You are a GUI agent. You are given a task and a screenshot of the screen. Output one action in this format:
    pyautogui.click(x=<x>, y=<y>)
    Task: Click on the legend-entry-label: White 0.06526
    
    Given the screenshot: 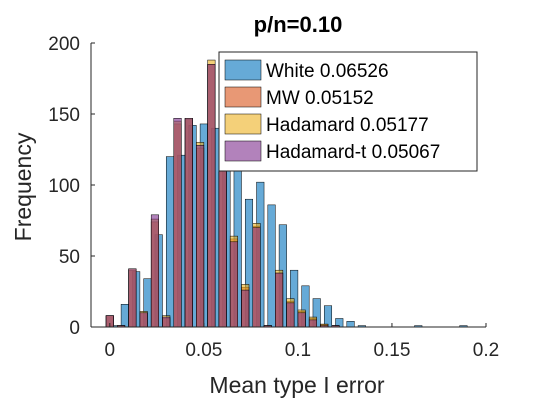 What is the action you would take?
    pyautogui.click(x=327, y=71)
    